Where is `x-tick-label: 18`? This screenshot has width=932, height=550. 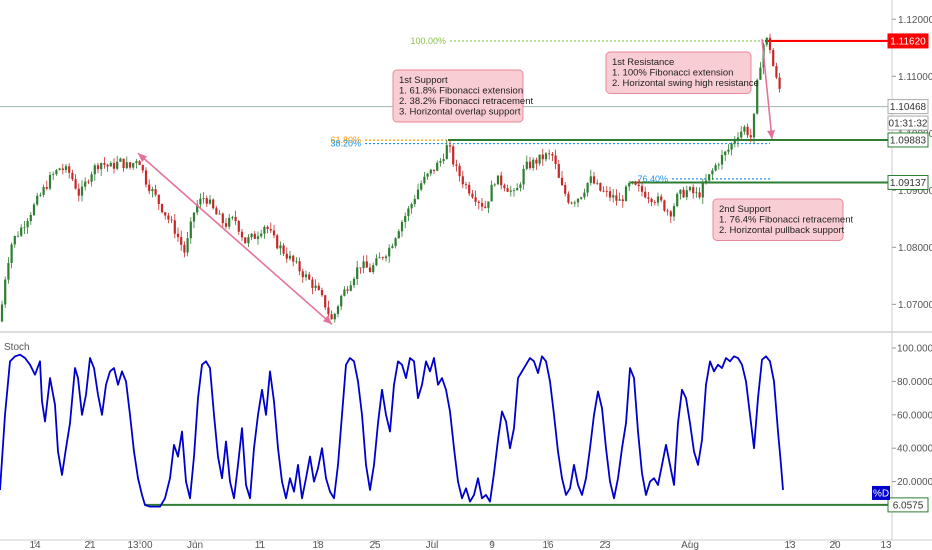
x-tick-label: 18 is located at coordinates (318, 545).